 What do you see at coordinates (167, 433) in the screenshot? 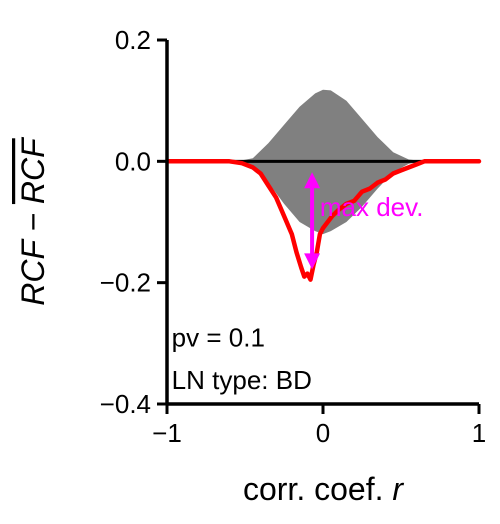
I see `x-tick-label: −1` at bounding box center [167, 433].